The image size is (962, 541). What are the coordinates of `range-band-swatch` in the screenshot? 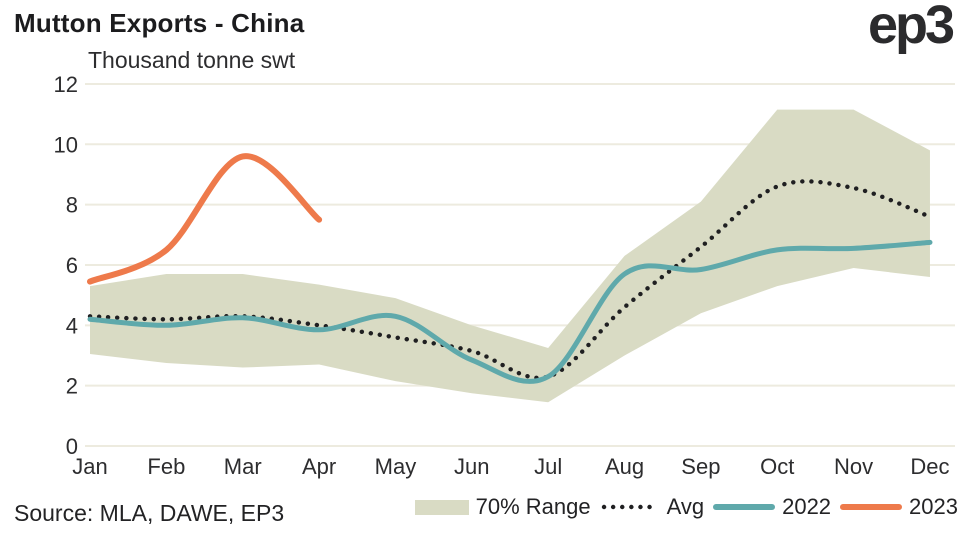 It's located at (441, 507).